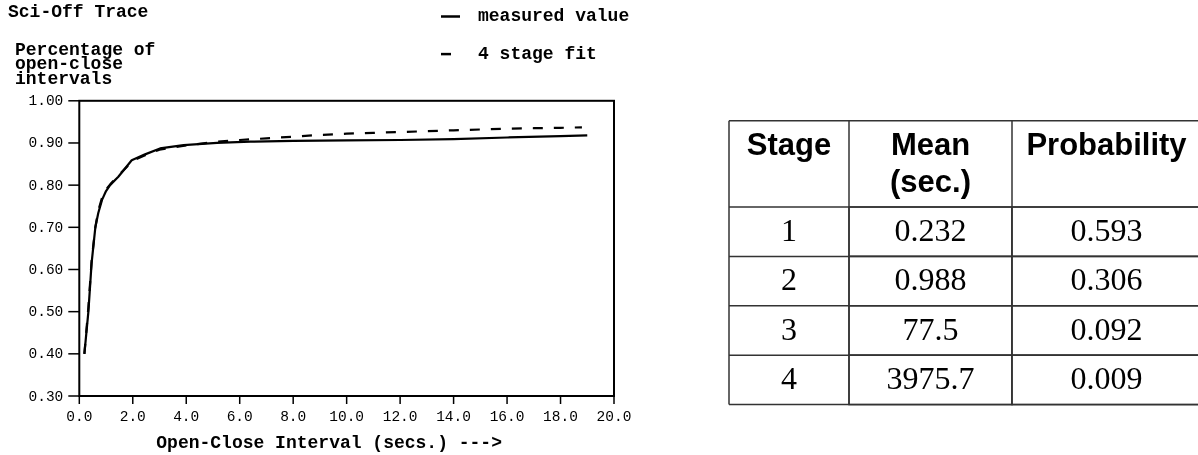  I want to click on y-tick-label: 2, so click(789, 279).